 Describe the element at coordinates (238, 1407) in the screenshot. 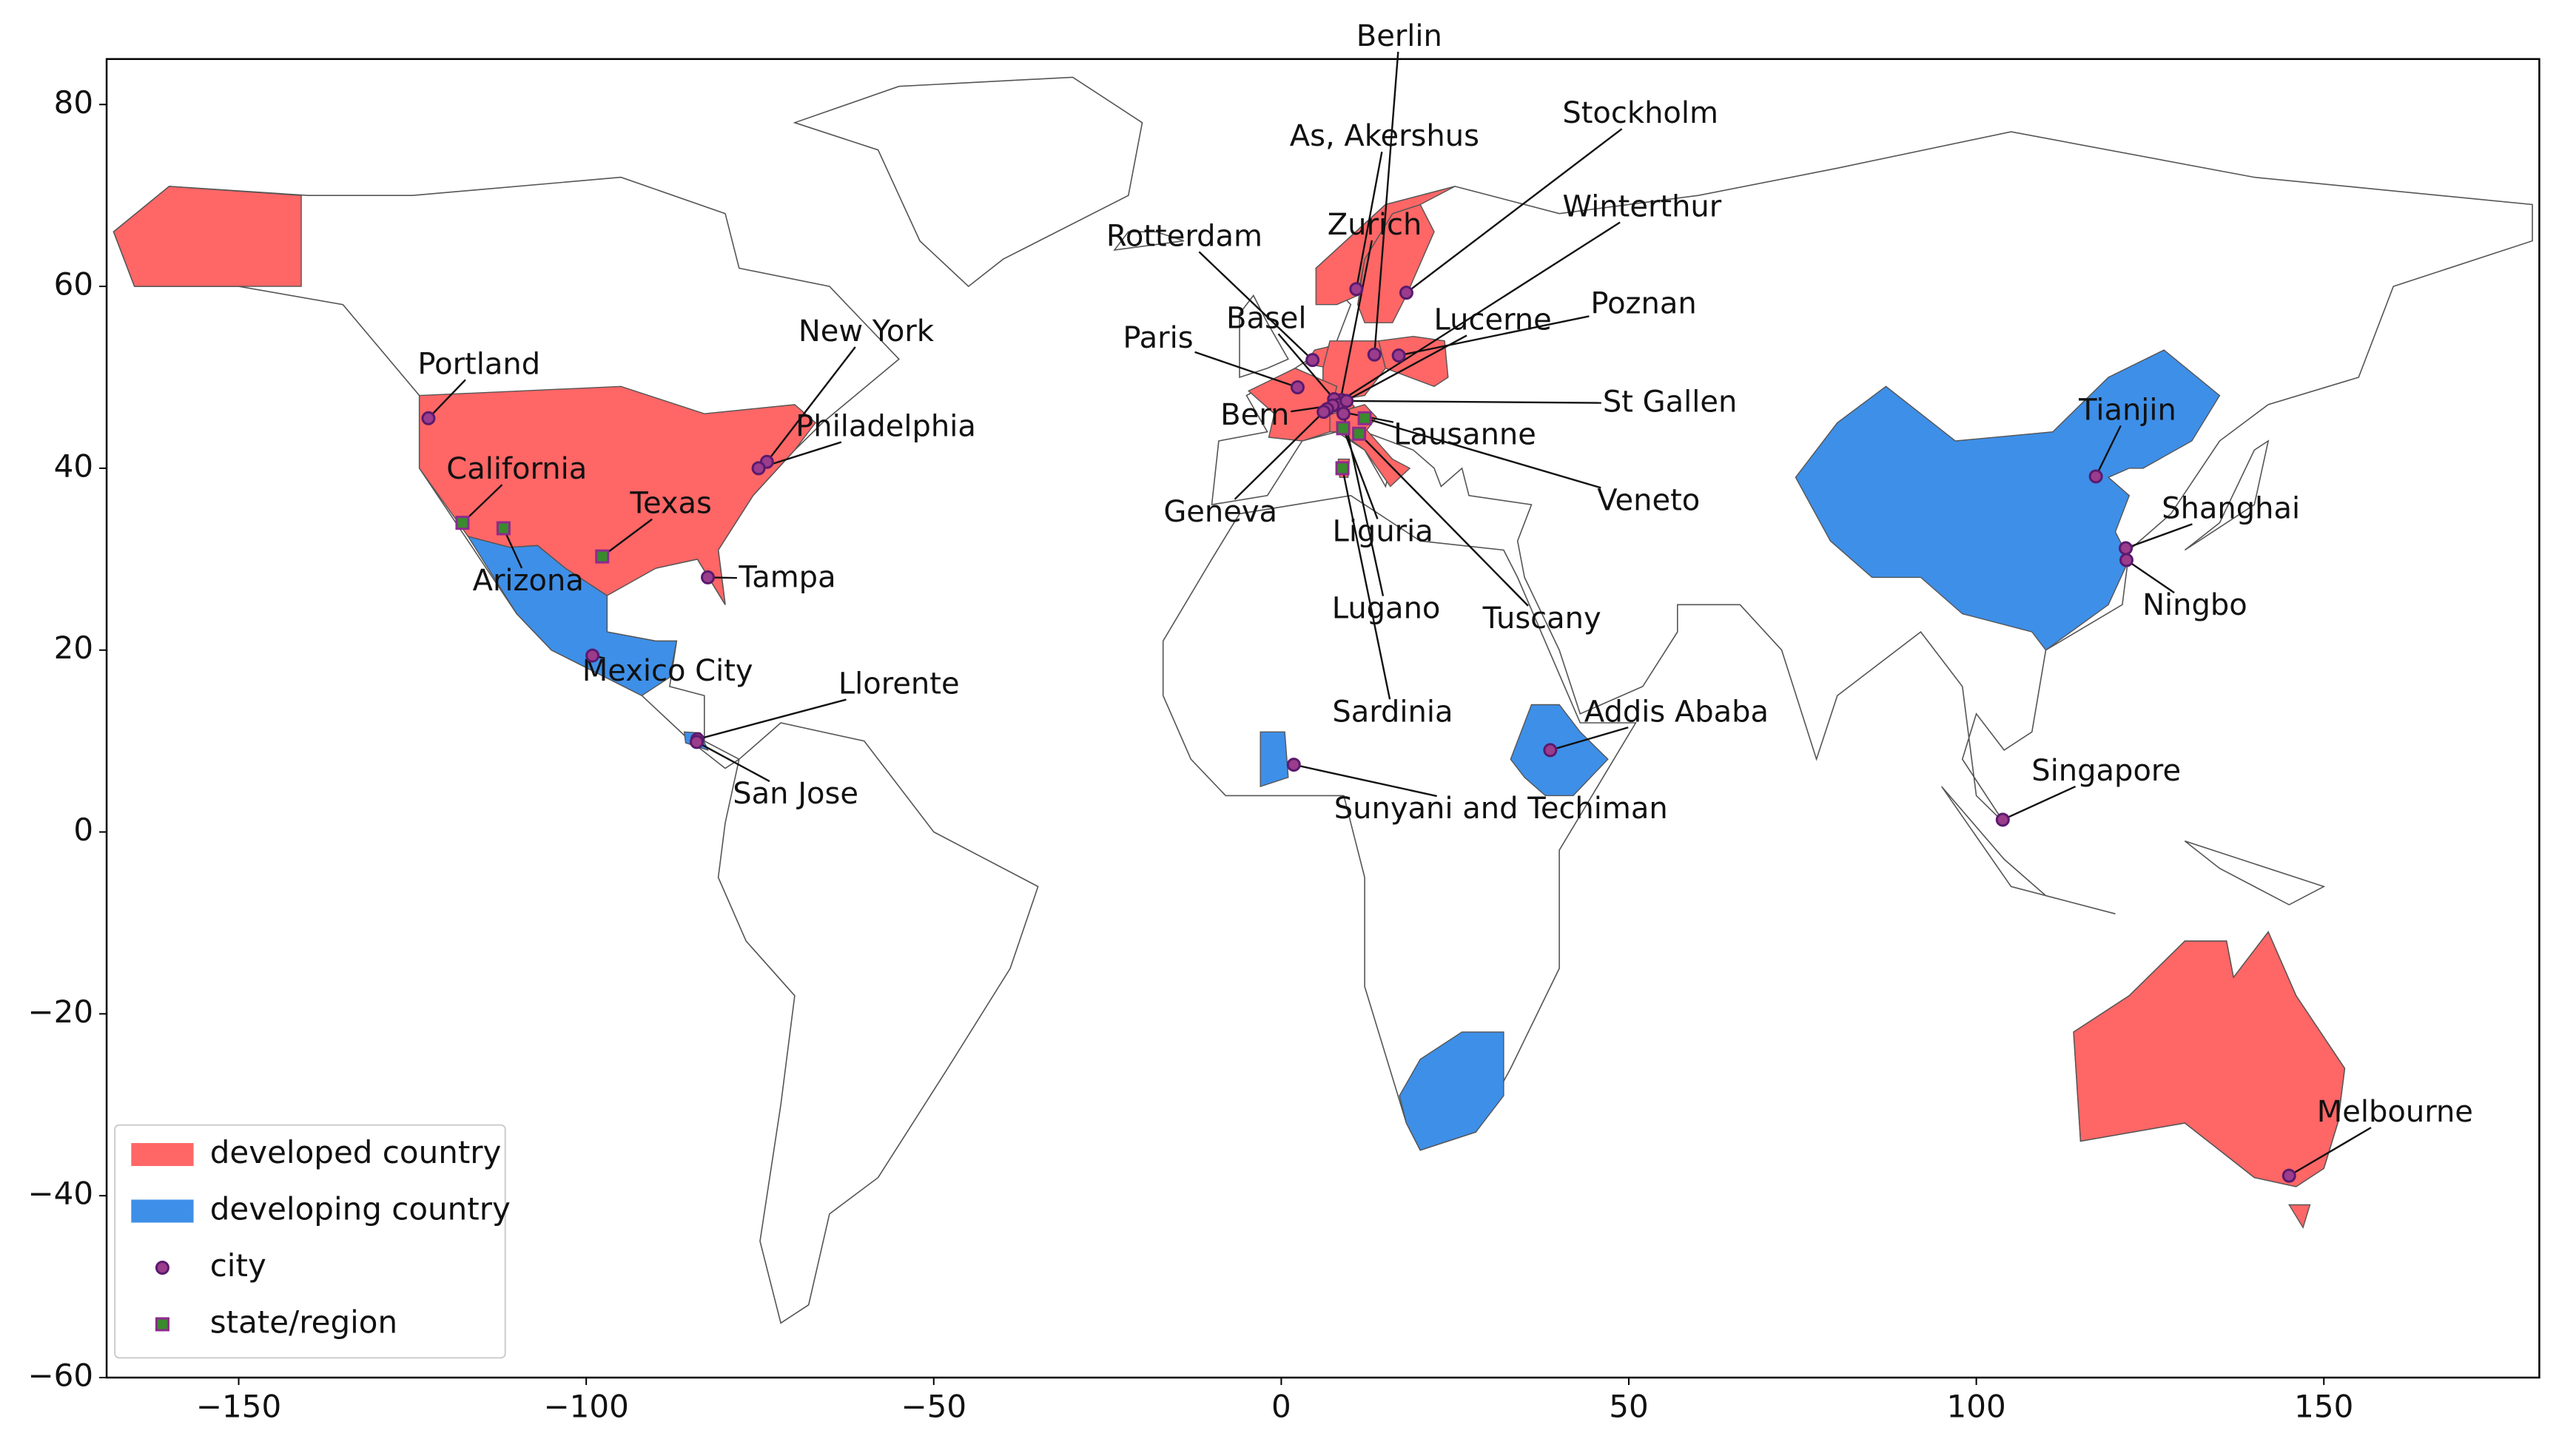

I see `x-tick-label: −150` at that location.